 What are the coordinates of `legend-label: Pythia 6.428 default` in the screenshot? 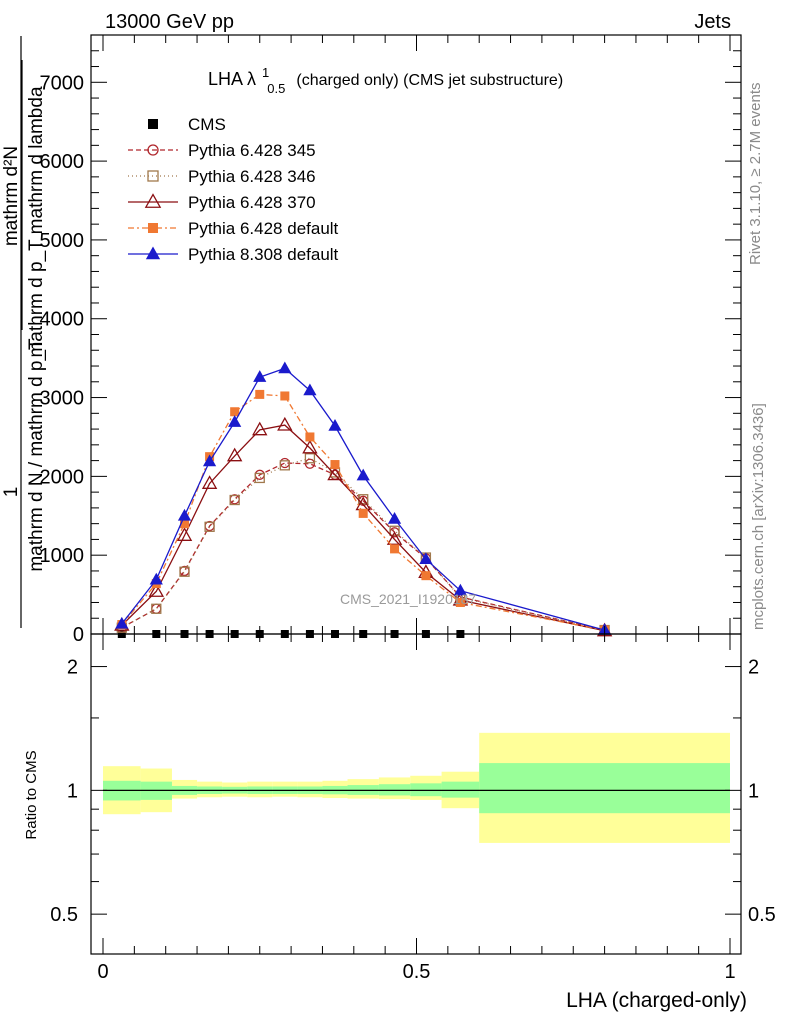 It's located at (263, 228).